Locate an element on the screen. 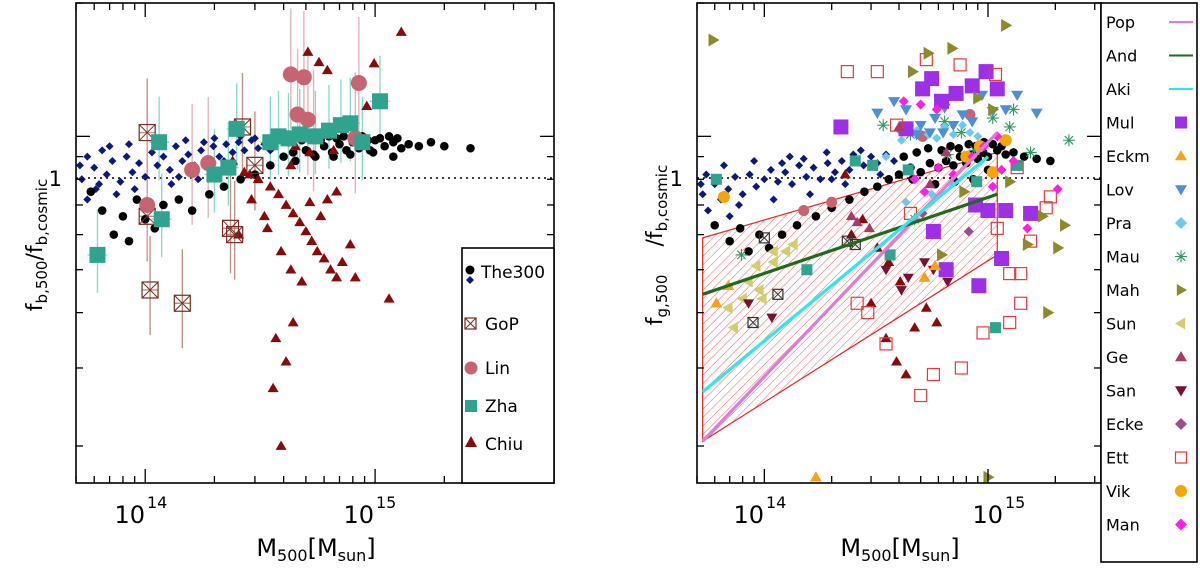 The height and width of the screenshot is (569, 1200). legend-marker-mul is located at coordinates (1181, 122).